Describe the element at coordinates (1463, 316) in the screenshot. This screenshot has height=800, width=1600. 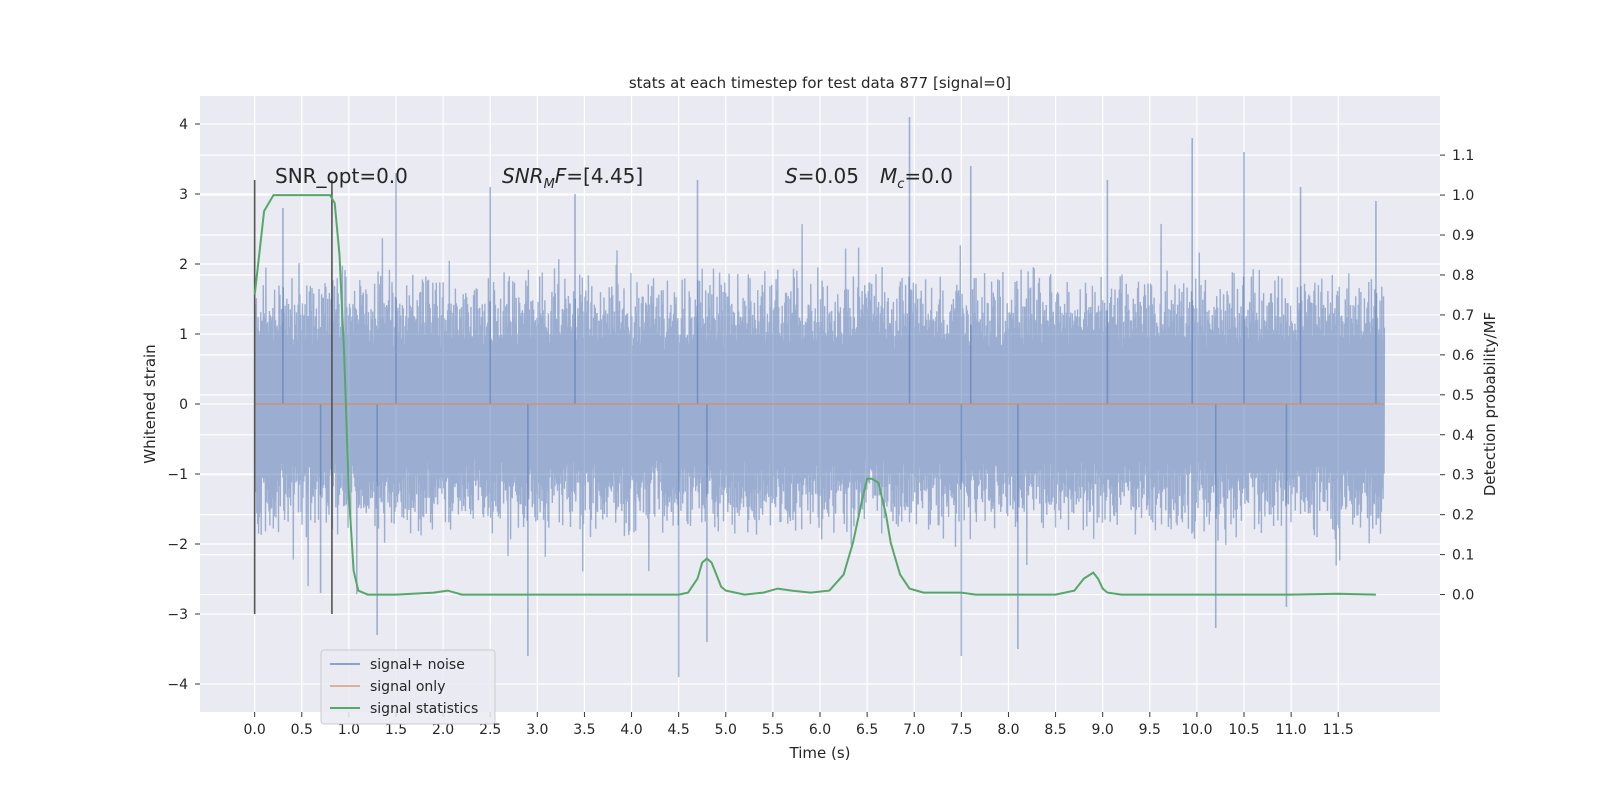
I see `y2-tick-label: 0.7` at that location.